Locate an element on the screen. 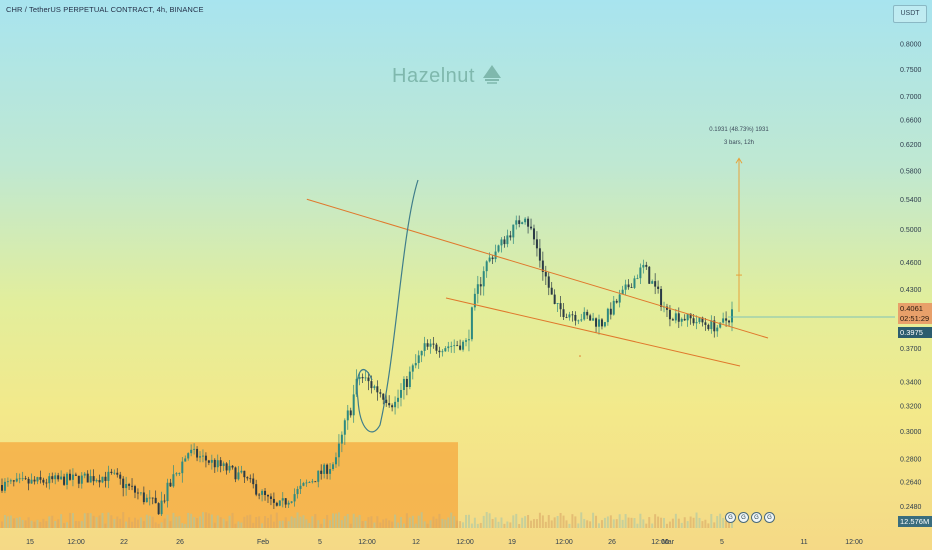 This screenshot has height=550, width=932. x-tick-label: Feb is located at coordinates (263, 542).